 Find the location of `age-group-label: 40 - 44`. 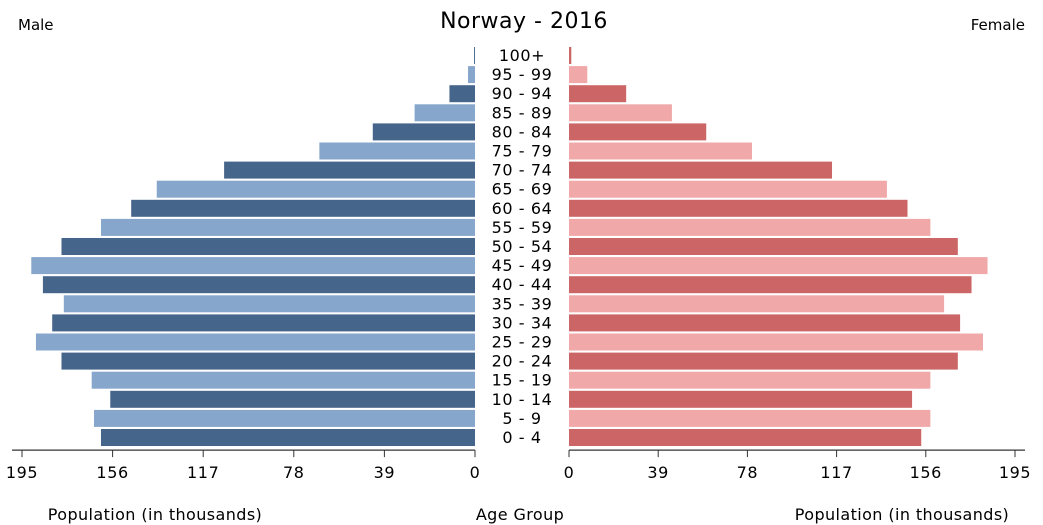

age-group-label: 40 - 44 is located at coordinates (522, 284).